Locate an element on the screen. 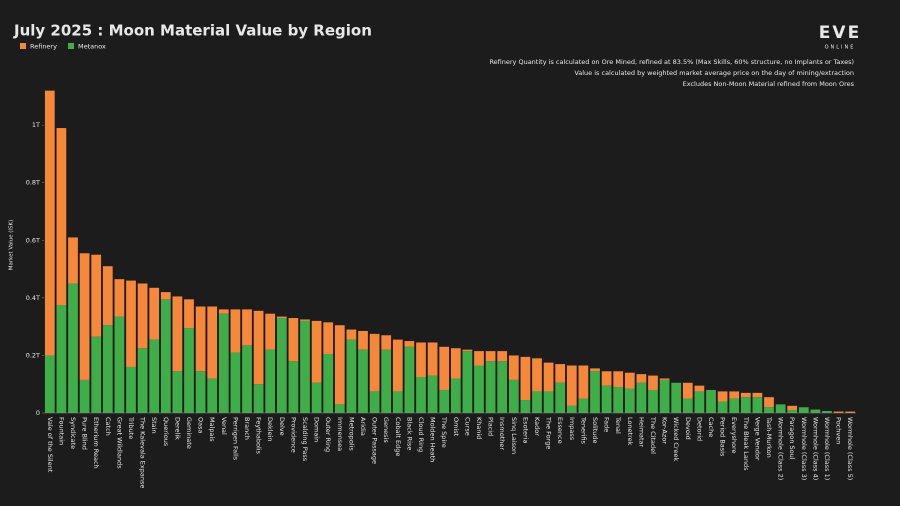  x-tick-label: Pure Blind is located at coordinates (85, 433).